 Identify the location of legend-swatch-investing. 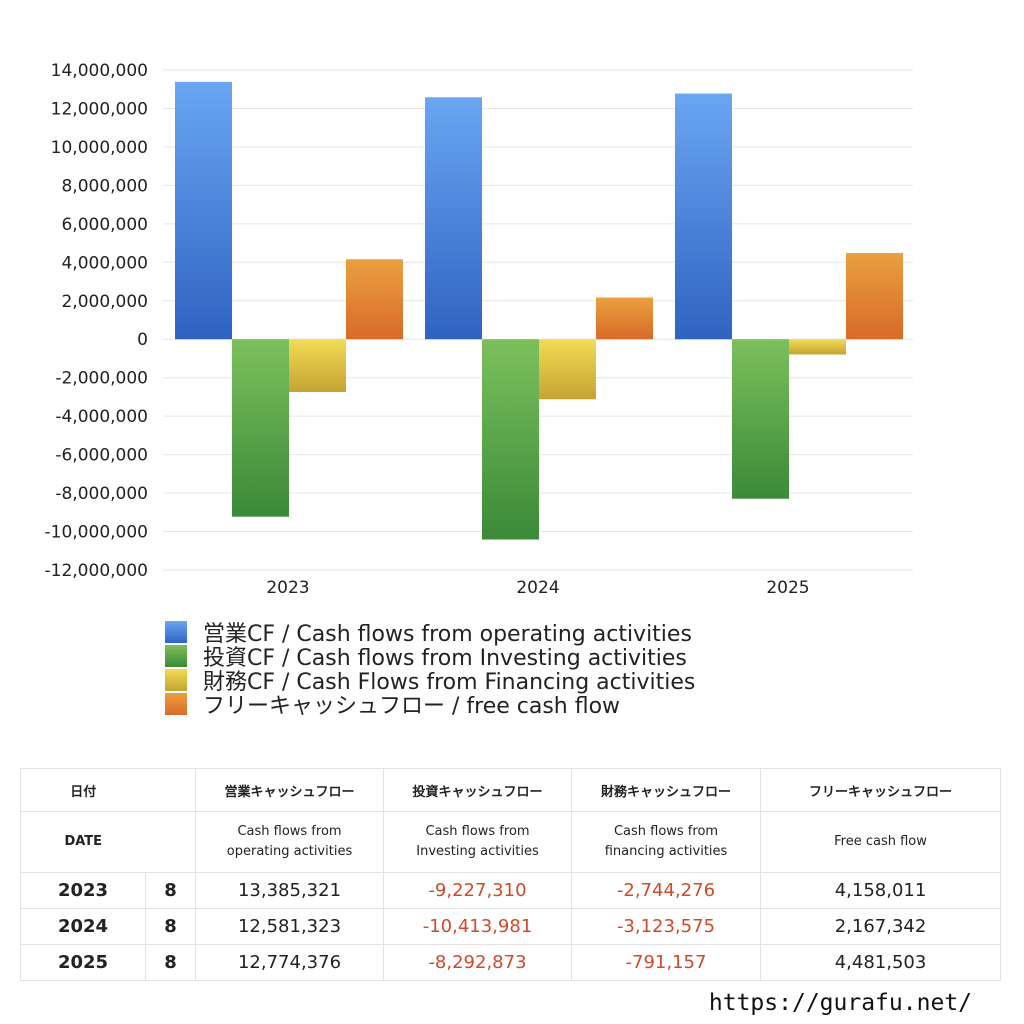
(176, 656).